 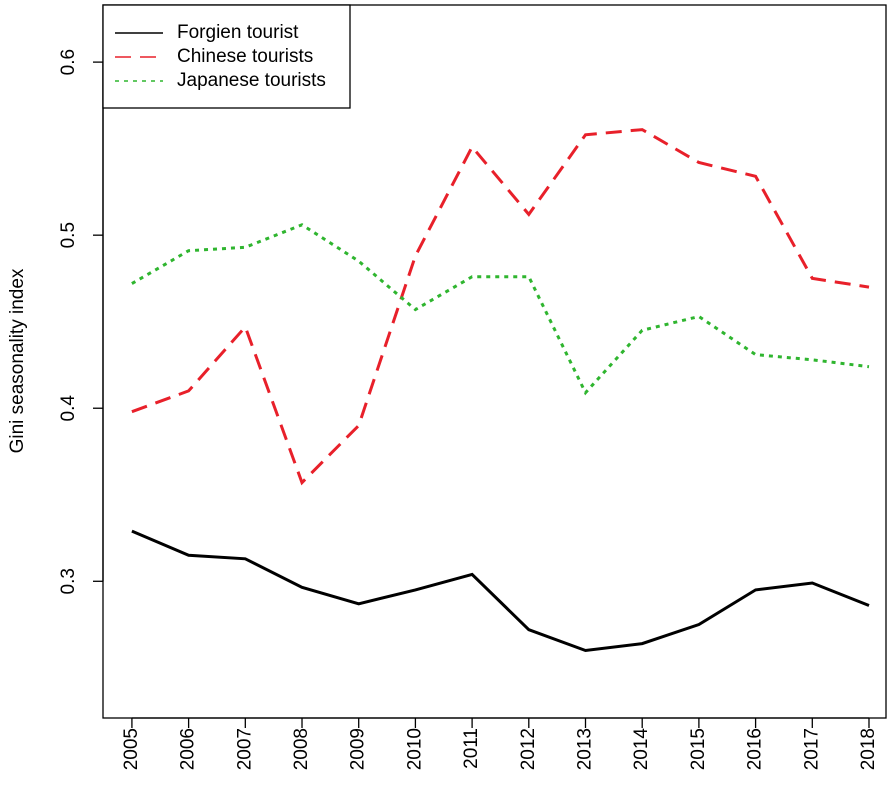 I want to click on x-tick-label: 2016, so click(x=755, y=749).